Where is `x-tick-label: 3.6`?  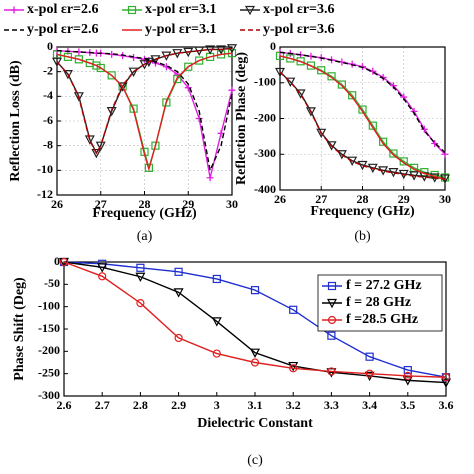 x-tick-label: 3.6 is located at coordinates (446, 405).